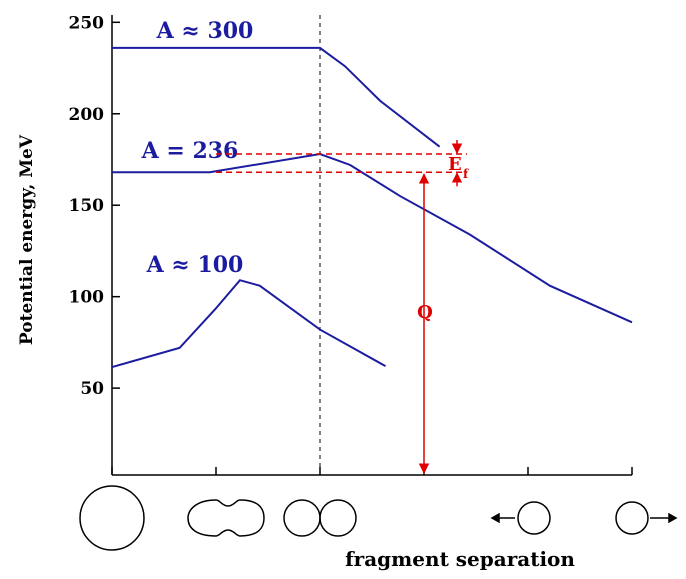 This screenshot has width=686, height=579. What do you see at coordinates (87, 115) in the screenshot?
I see `y-tick-label: 200` at bounding box center [87, 115].